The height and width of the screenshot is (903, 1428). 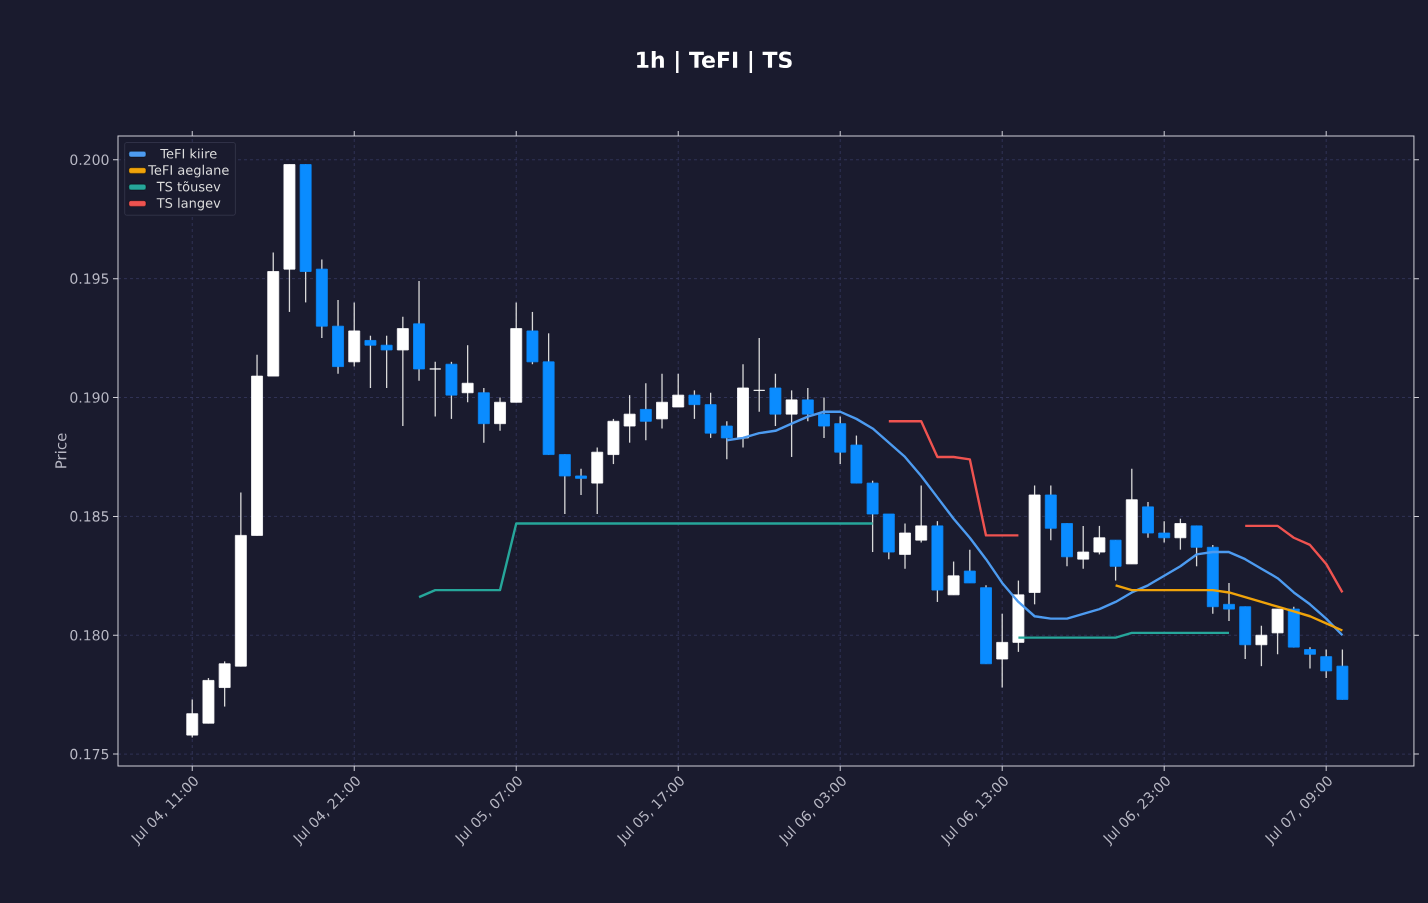 What do you see at coordinates (89, 397) in the screenshot?
I see `y-tick-label: 0.190` at bounding box center [89, 397].